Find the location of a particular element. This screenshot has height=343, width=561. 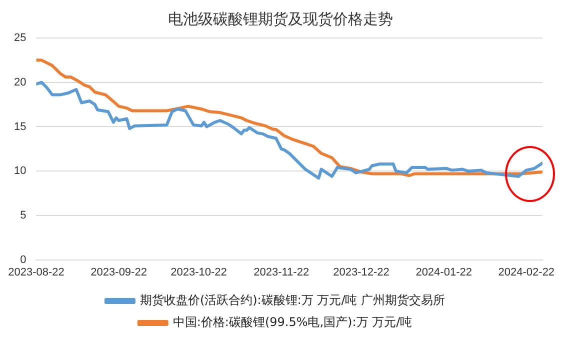

x-tick-label: 2023-12-22 is located at coordinates (361, 272).